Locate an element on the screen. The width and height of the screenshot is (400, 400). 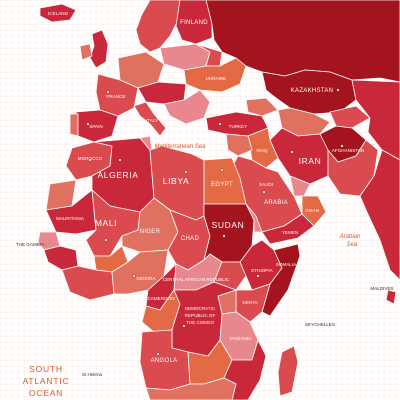
label-arabian-sea-2: Sea is located at coordinates (352, 245).